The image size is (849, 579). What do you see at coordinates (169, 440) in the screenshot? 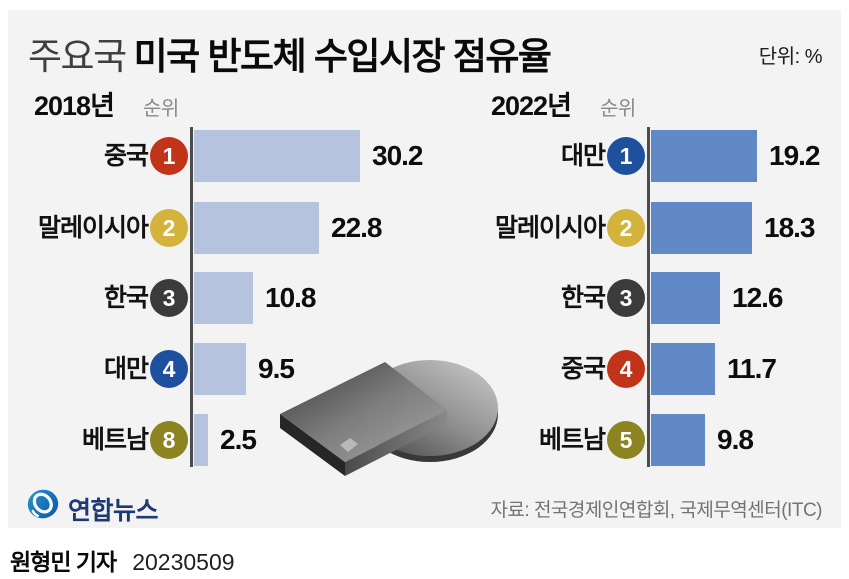
I see `rank-badge: 8` at bounding box center [169, 440].